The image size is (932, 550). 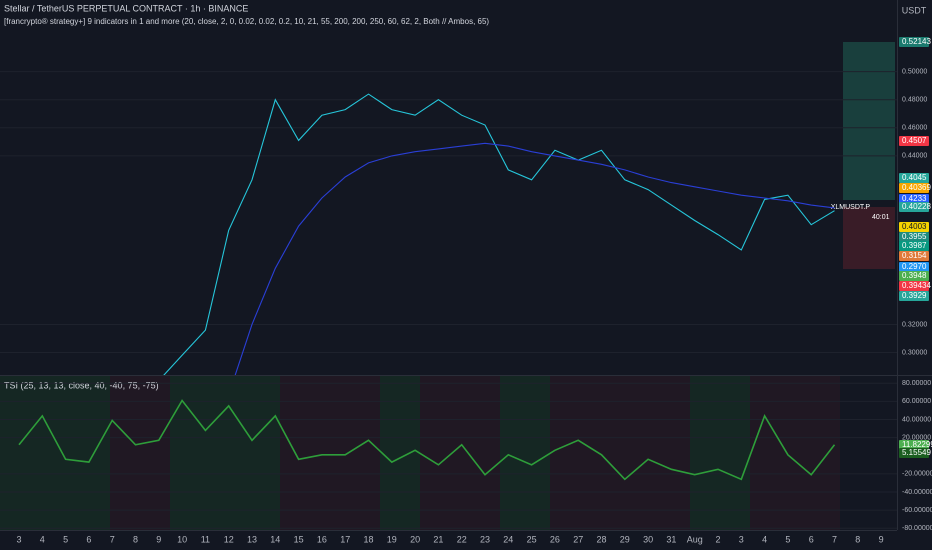 What do you see at coordinates (695, 539) in the screenshot?
I see `x-tick-label: Aug` at bounding box center [695, 539].